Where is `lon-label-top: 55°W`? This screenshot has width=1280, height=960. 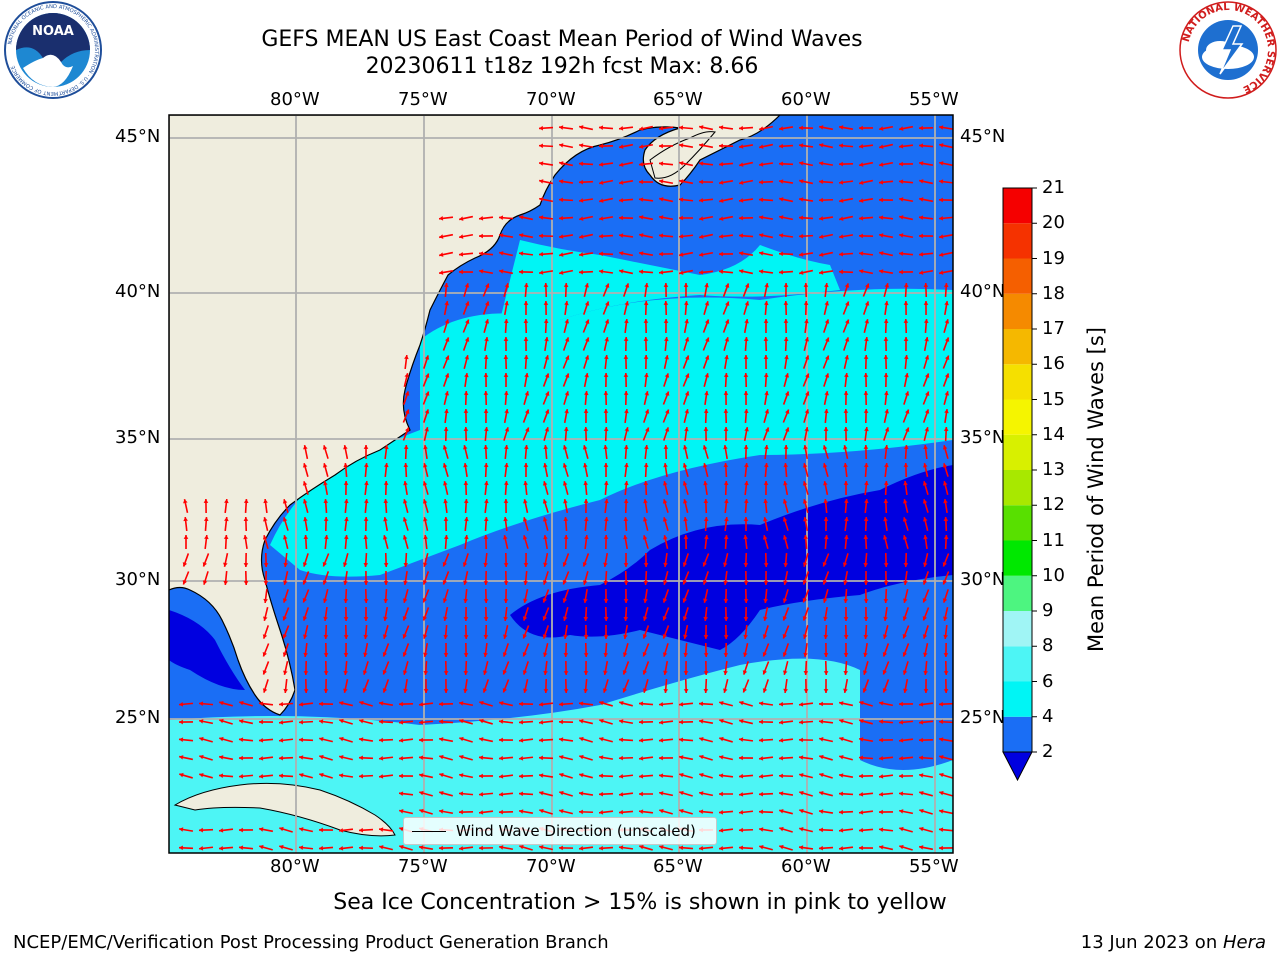 lon-label-top: 55°W is located at coordinates (934, 99).